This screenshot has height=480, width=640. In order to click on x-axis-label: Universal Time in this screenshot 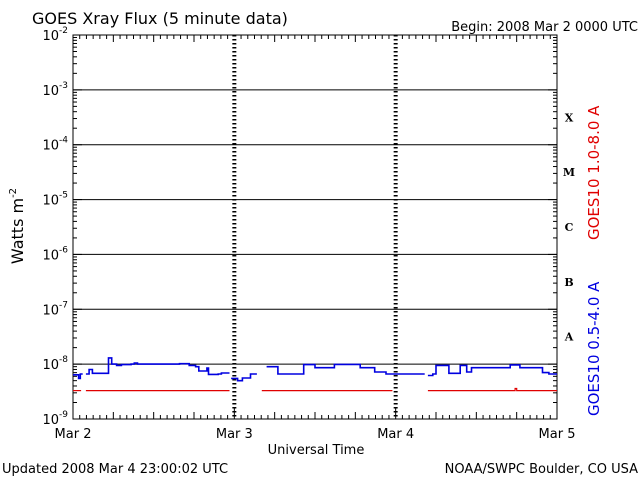, I will do `click(316, 450)`.